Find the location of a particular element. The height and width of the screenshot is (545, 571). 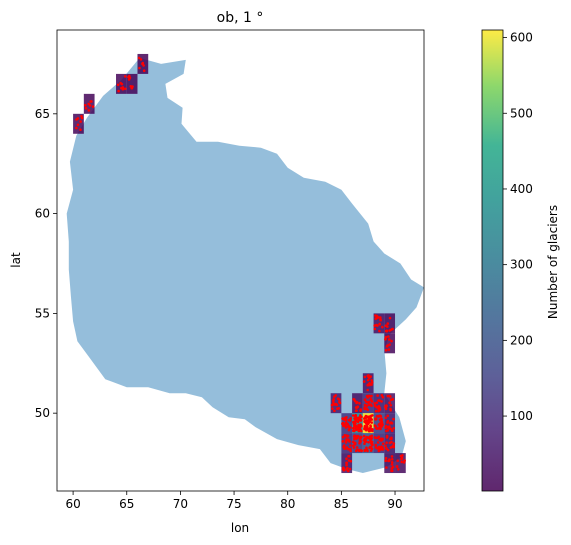

colorbar-ticks: 100 200 300 400 500 600 is located at coordinates (518, 227).